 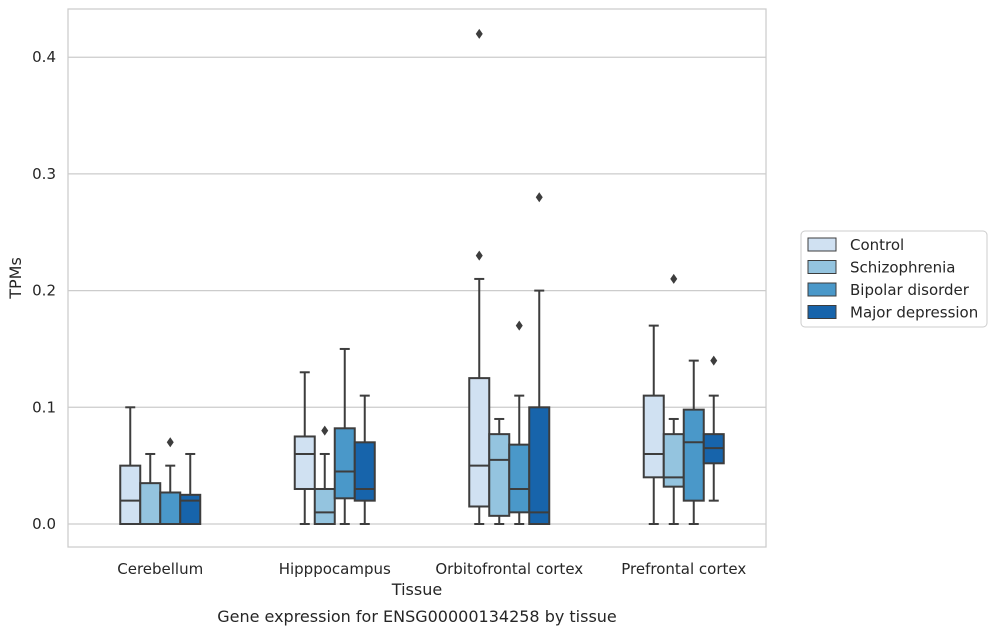 What do you see at coordinates (160, 569) in the screenshot?
I see `x-tick-label: Cerebellum` at bounding box center [160, 569].